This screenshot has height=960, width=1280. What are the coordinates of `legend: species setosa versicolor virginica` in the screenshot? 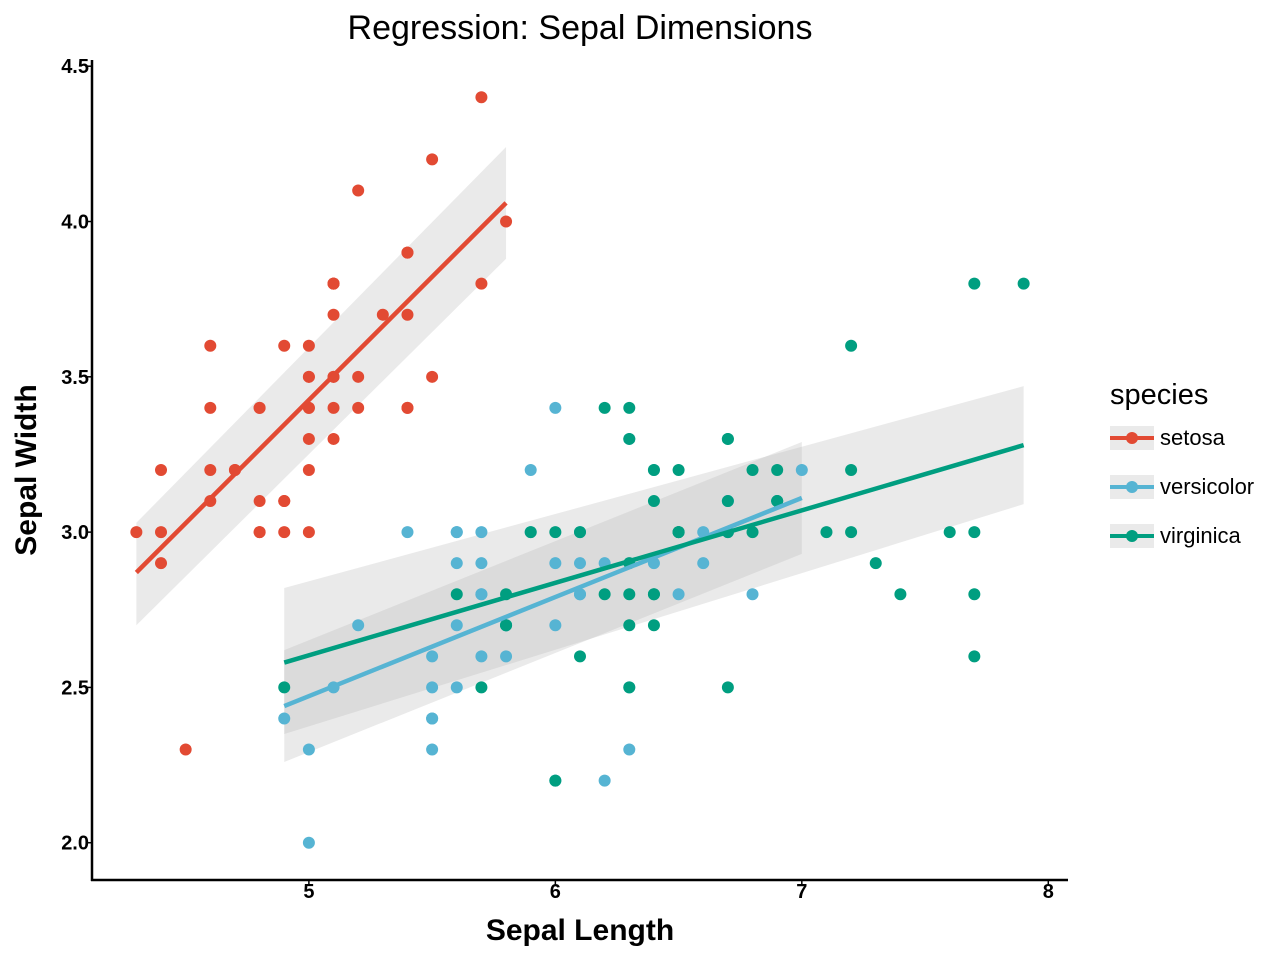 It's located at (1182, 463).